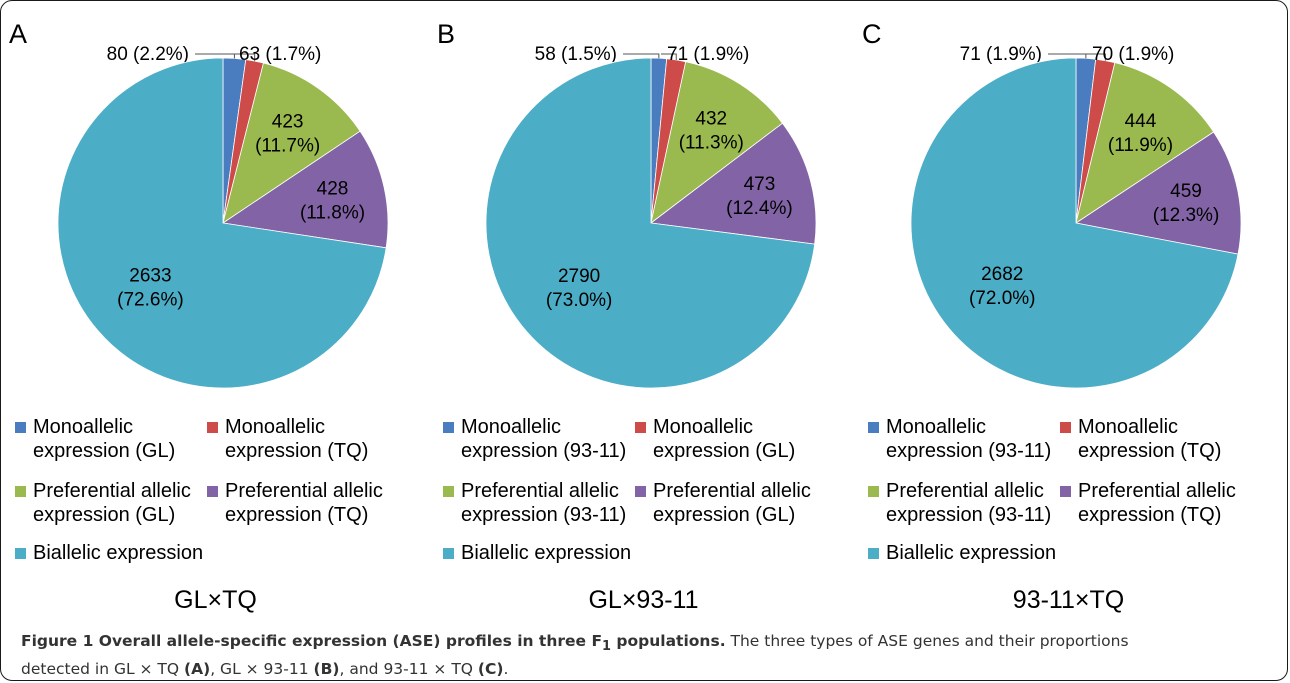  What do you see at coordinates (262, 669) in the screenshot?
I see `caption-text: , GL × 93-11` at bounding box center [262, 669].